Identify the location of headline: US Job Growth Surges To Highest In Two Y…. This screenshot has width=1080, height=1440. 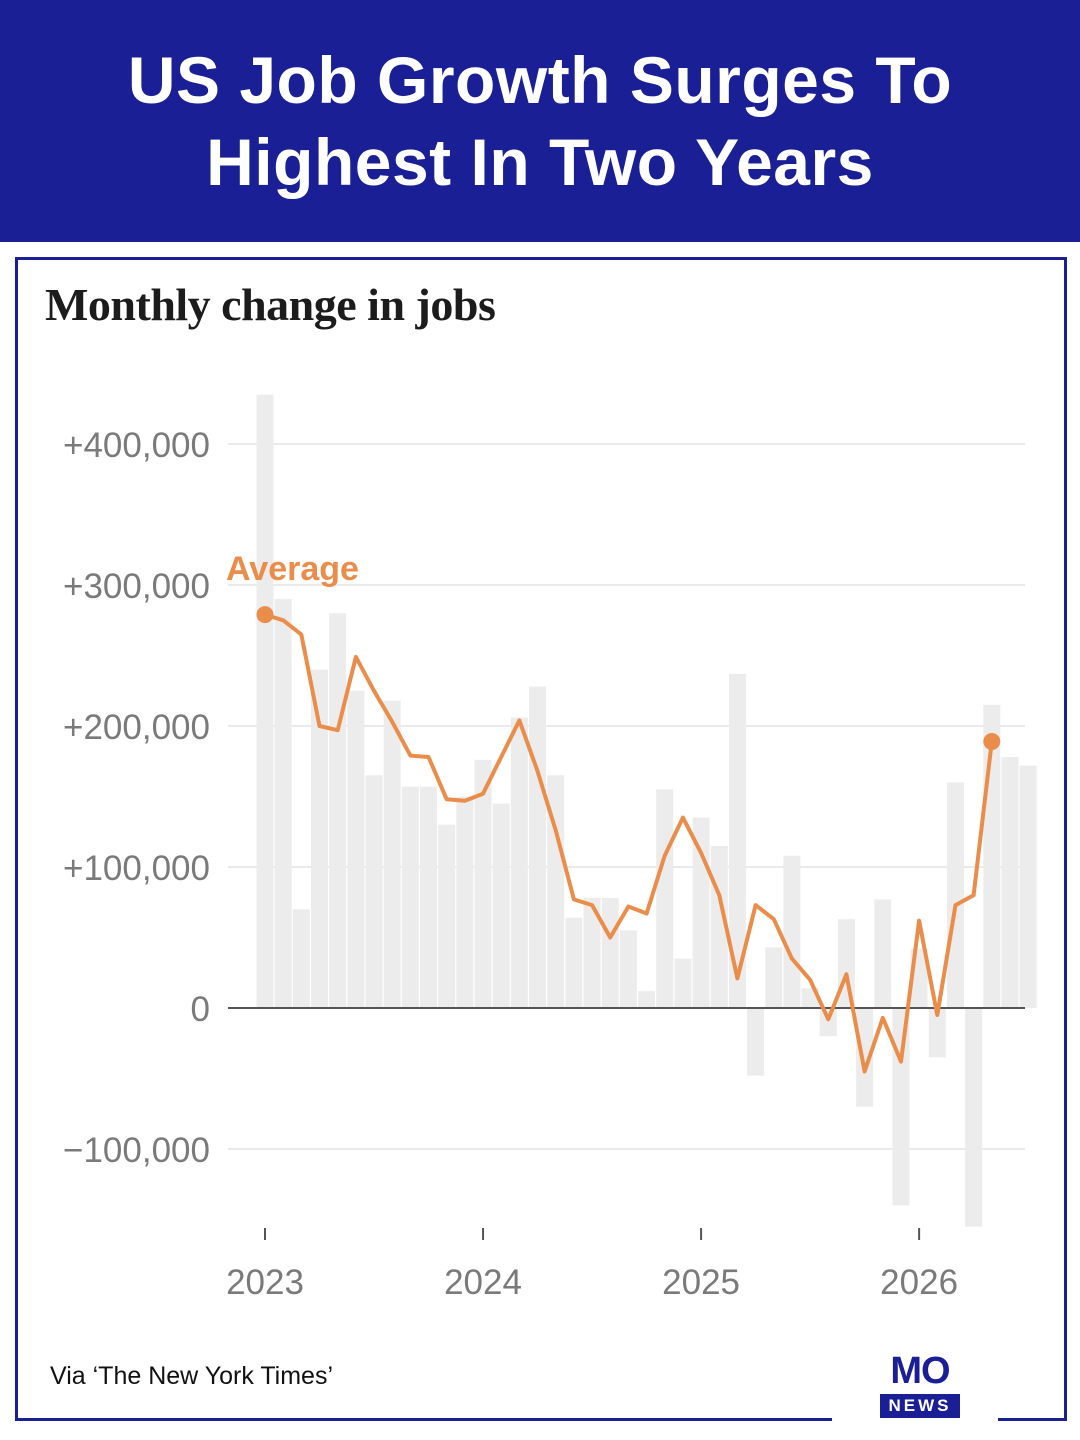
(540, 121).